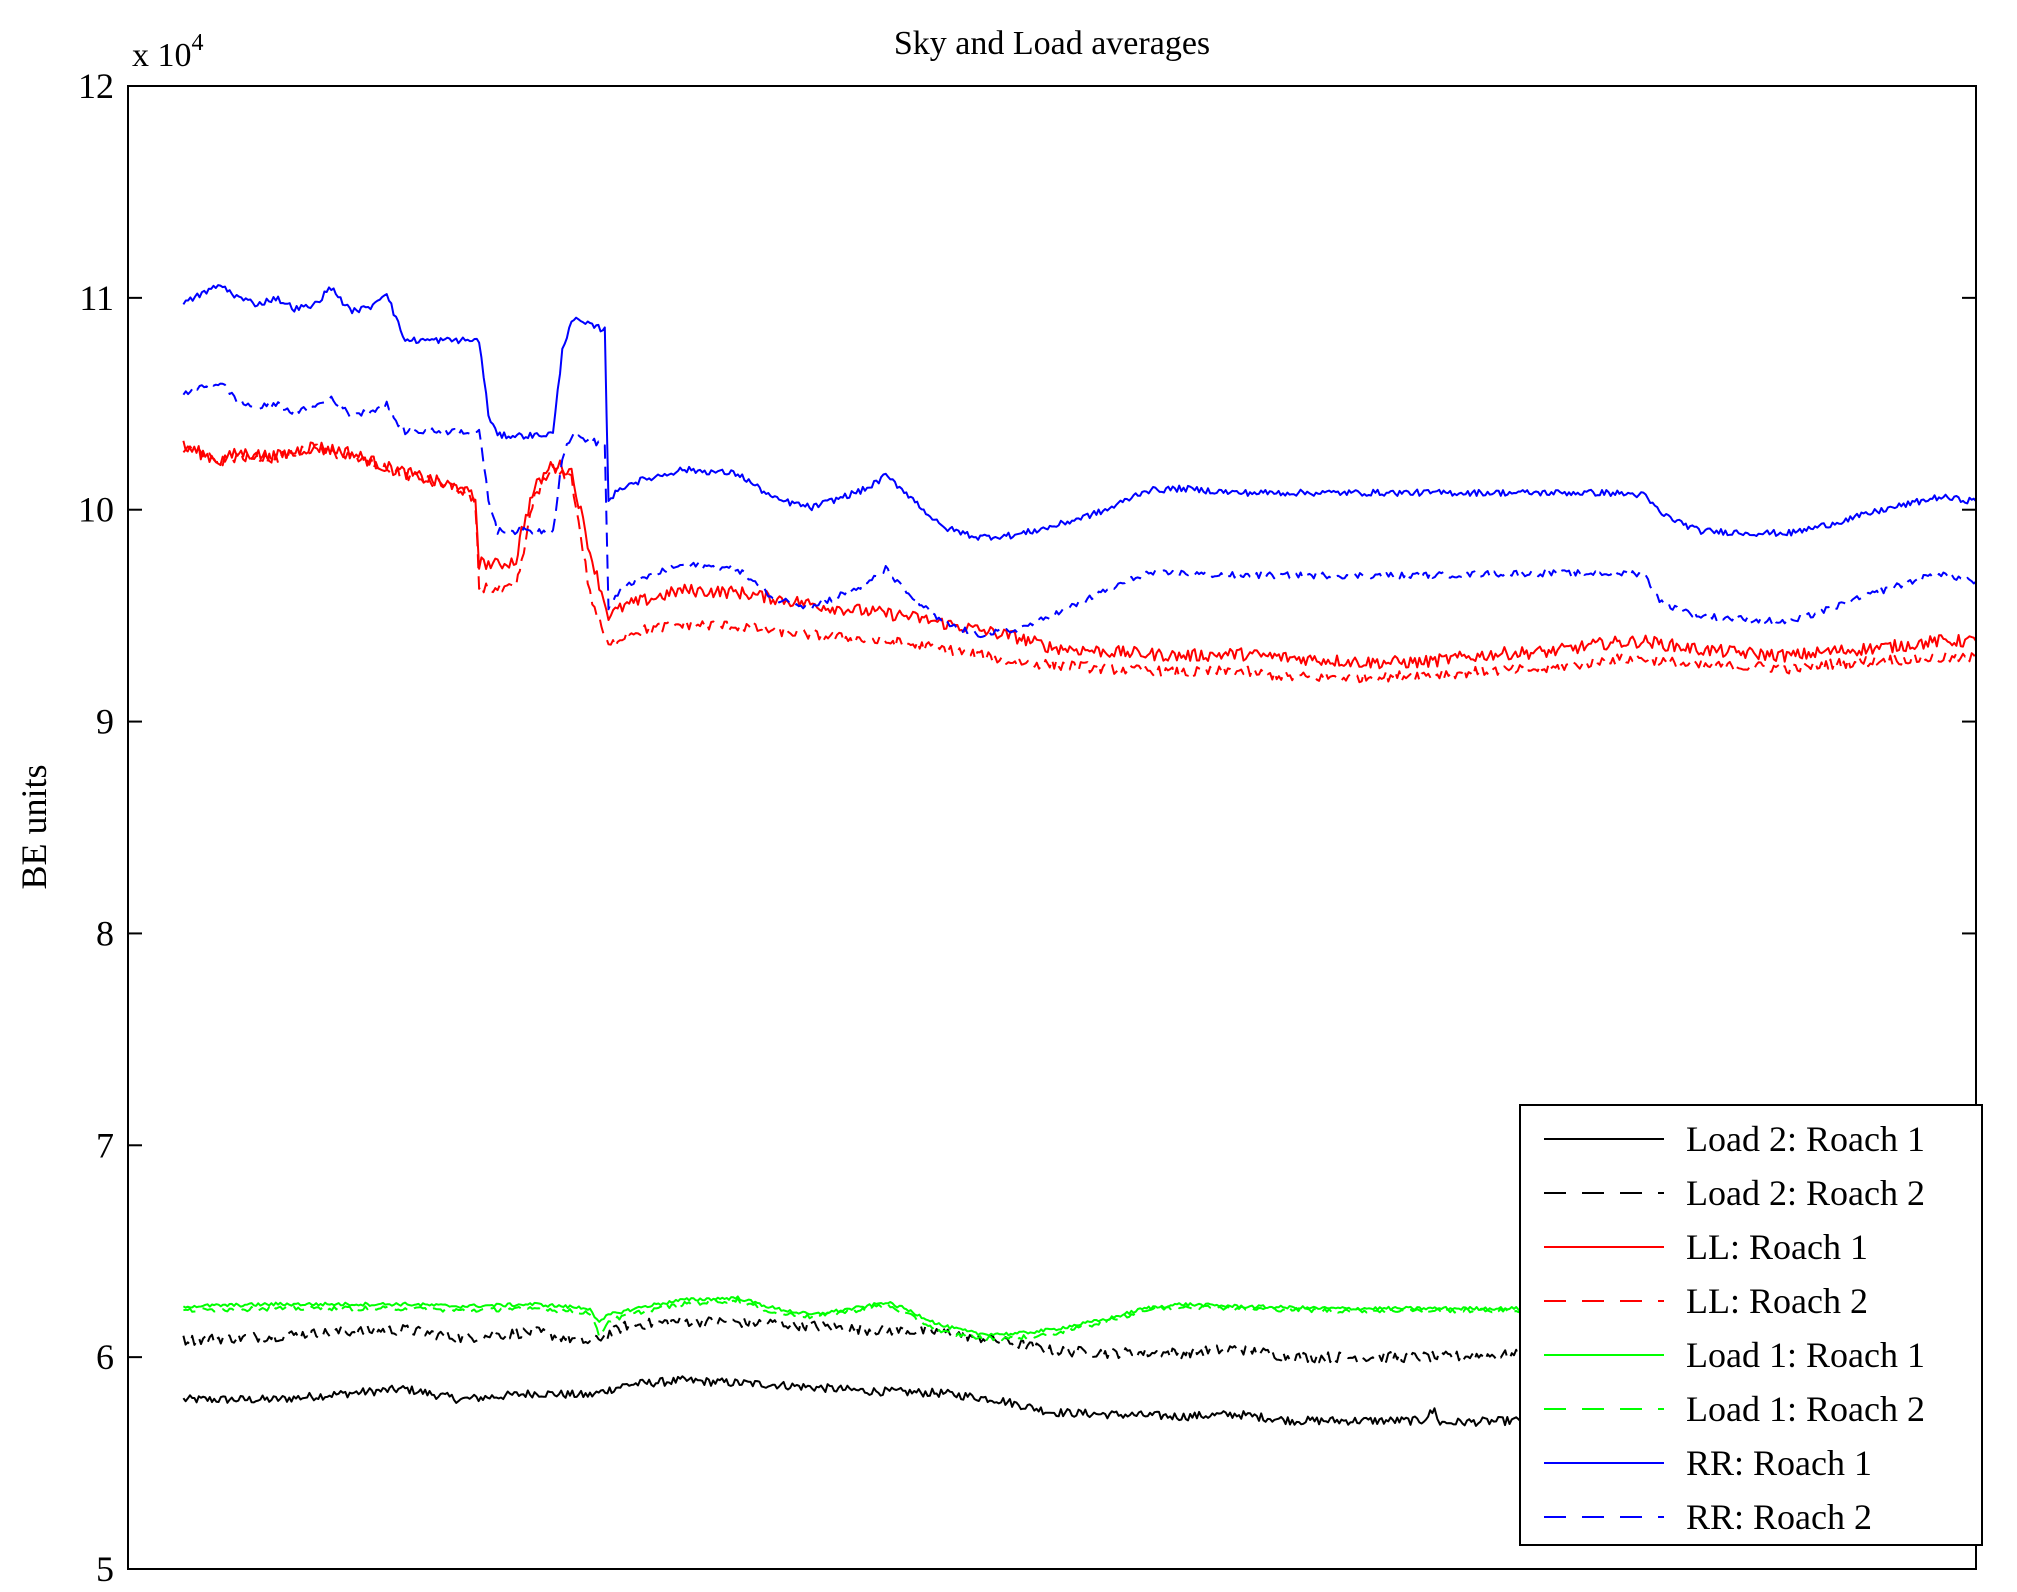 The width and height of the screenshot is (2017, 1592). I want to click on legend-box, so click(1751, 1325).